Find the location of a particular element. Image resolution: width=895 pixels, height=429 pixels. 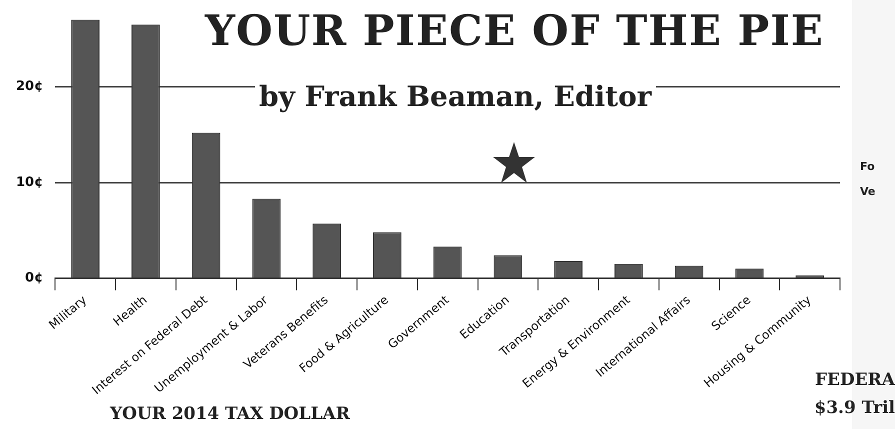

text: $3.9 Tril is located at coordinates (854, 408).